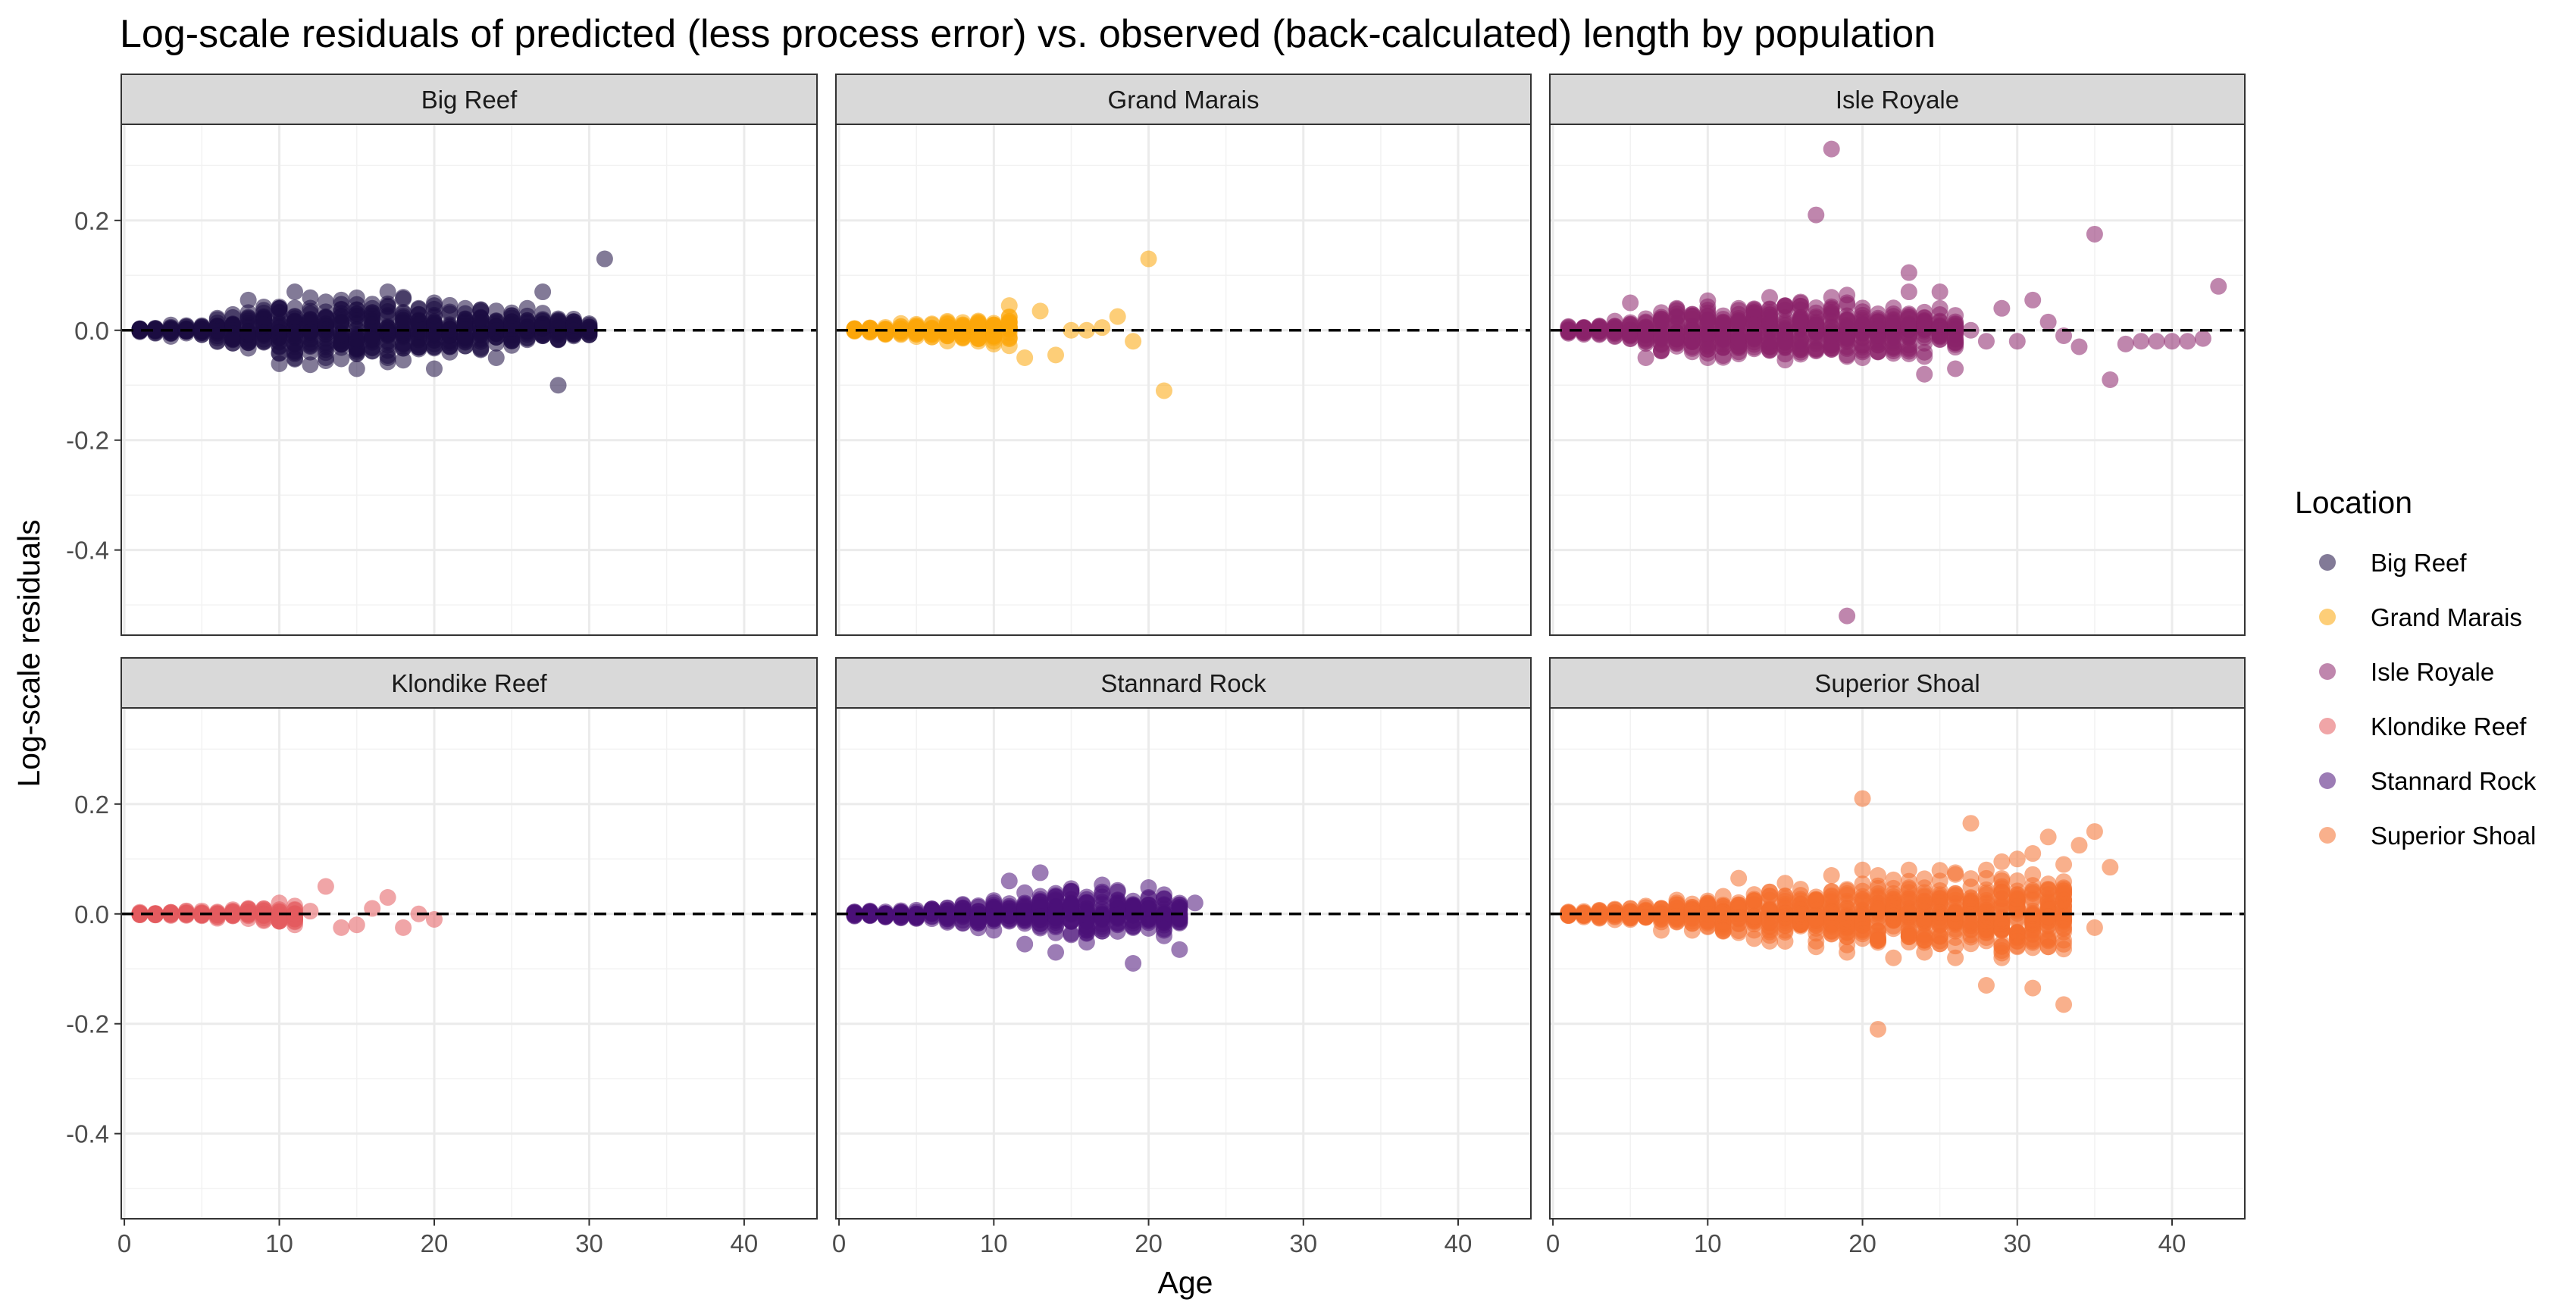 The height and width of the screenshot is (1312, 2576). What do you see at coordinates (2327, 726) in the screenshot?
I see `legend-key-klondike-reef` at bounding box center [2327, 726].